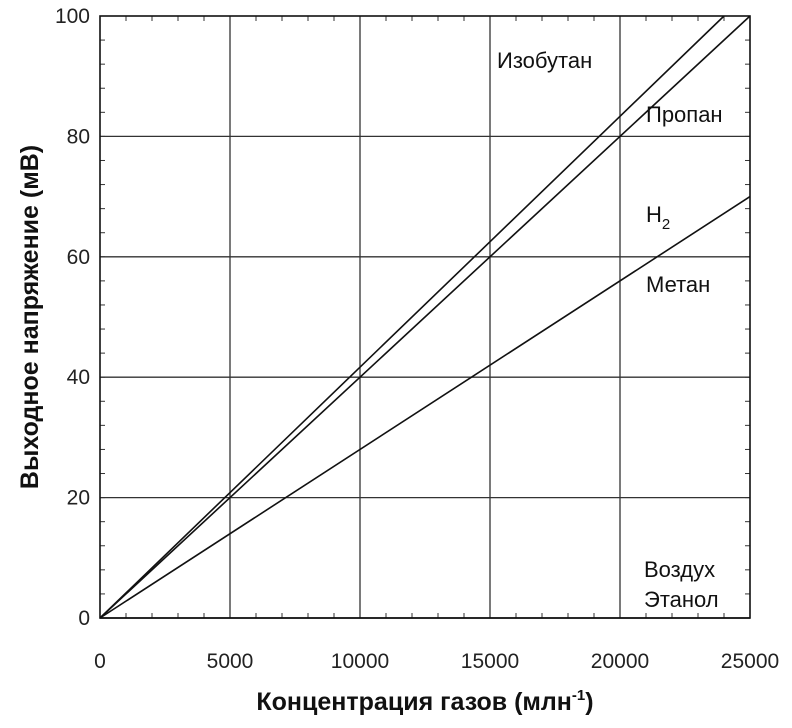 The width and height of the screenshot is (792, 728). What do you see at coordinates (78, 377) in the screenshot?
I see `y-tick-label: 40` at bounding box center [78, 377].